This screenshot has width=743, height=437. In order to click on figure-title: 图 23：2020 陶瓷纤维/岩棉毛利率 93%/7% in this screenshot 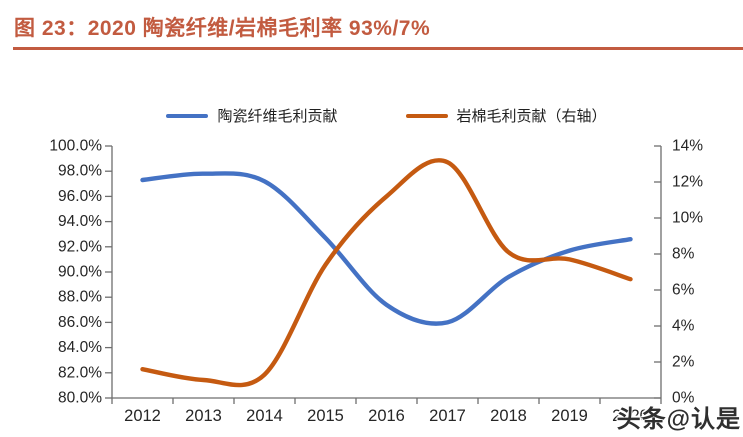, I will do `click(222, 28)`.